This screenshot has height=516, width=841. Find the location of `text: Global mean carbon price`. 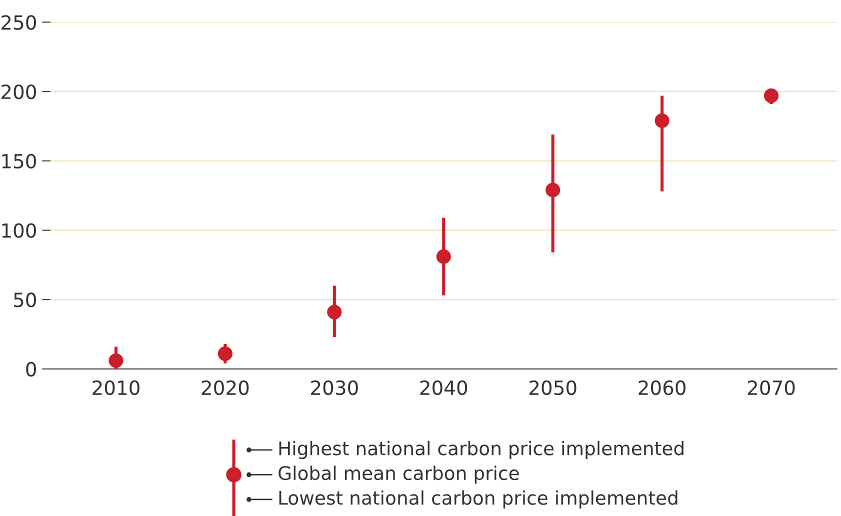

text: Global mean carbon price is located at coordinates (398, 475).